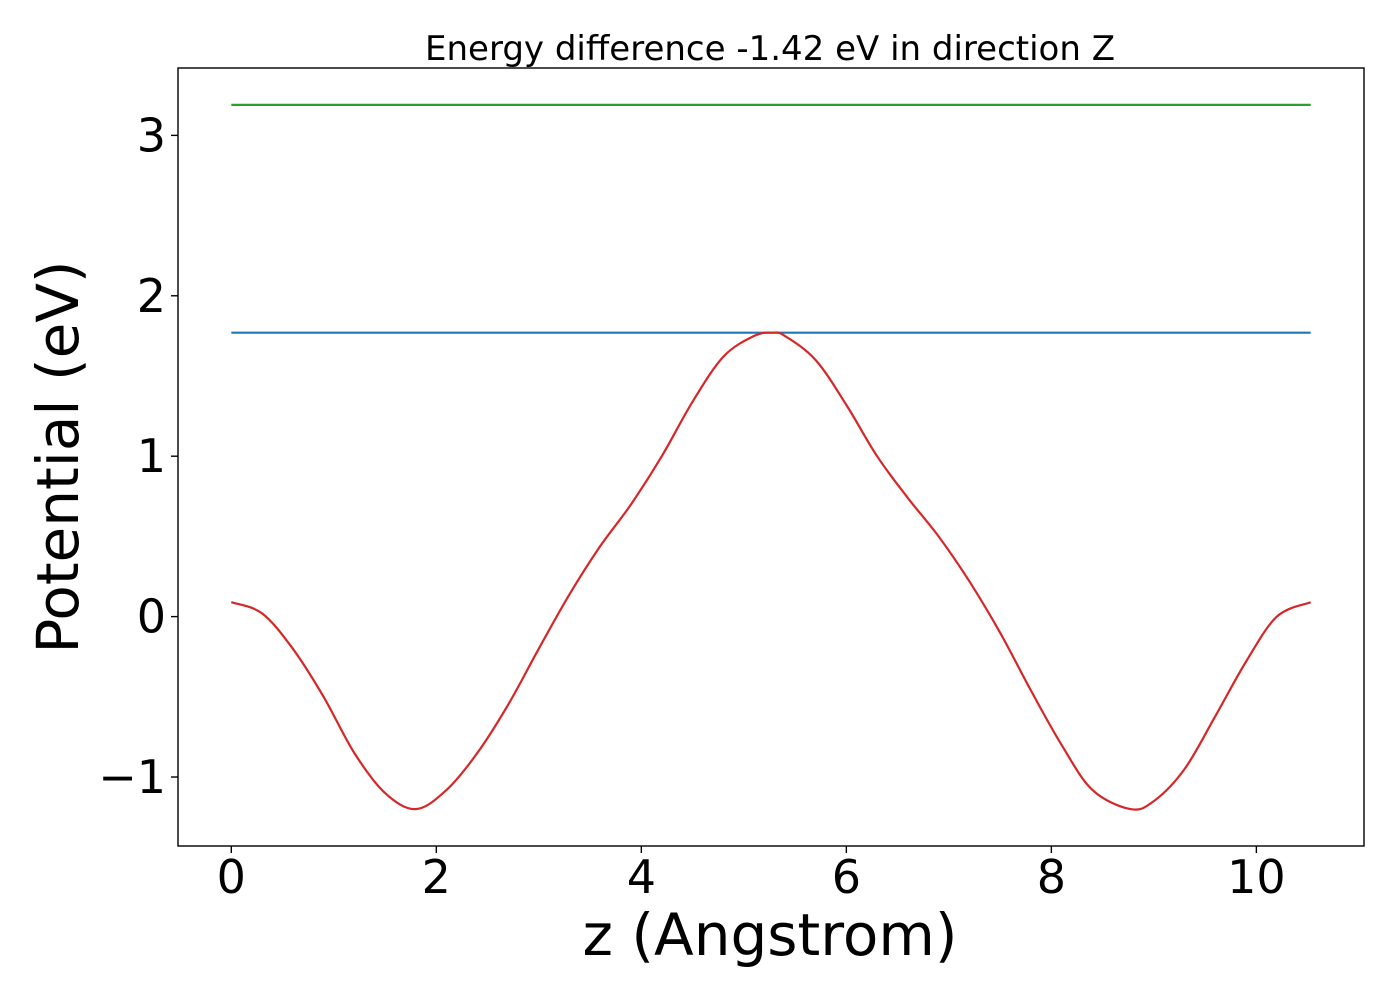  Describe the element at coordinates (751, 875) in the screenshot. I see `x-axis: 0 2 4 6 8 10` at that location.